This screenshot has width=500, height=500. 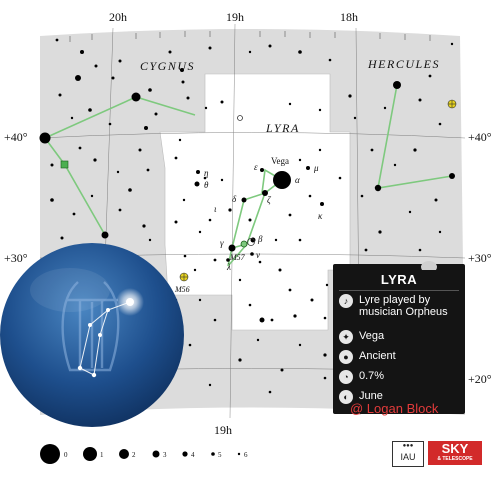 I want to click on dso-label-m56: M56, so click(x=182, y=289).